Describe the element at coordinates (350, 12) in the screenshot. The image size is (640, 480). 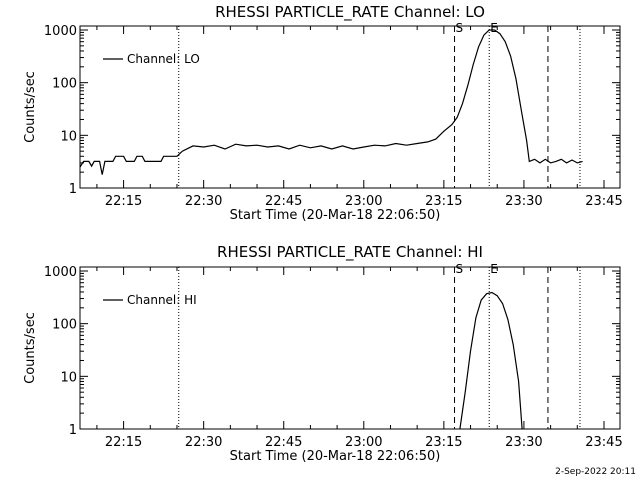
I see `chart-title: RHESSI PARTICLE_RATE Channel: LO` at that location.